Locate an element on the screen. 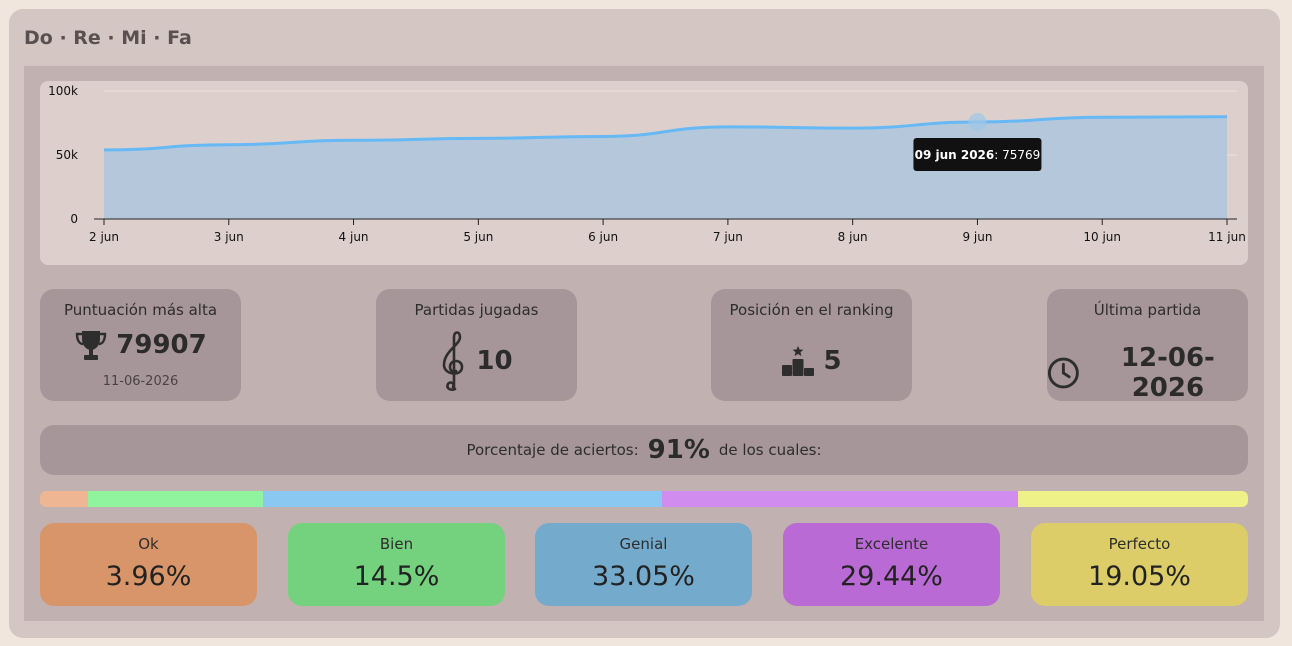 The width and height of the screenshot is (1292, 646). tooltip-text: 09 jun 2026: 75769 is located at coordinates (978, 155).